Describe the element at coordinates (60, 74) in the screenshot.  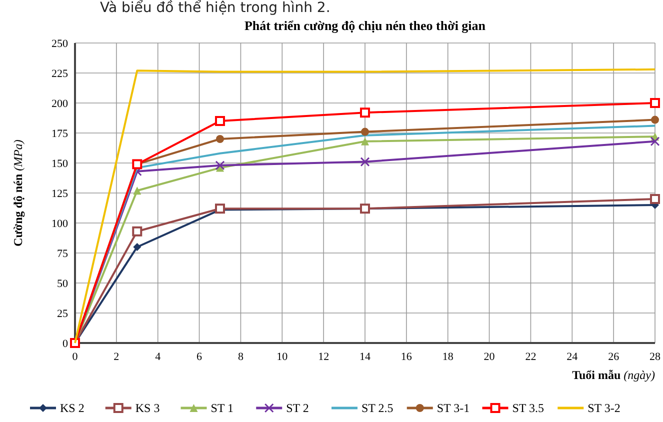
I see `y-tick-label: 225` at that location.